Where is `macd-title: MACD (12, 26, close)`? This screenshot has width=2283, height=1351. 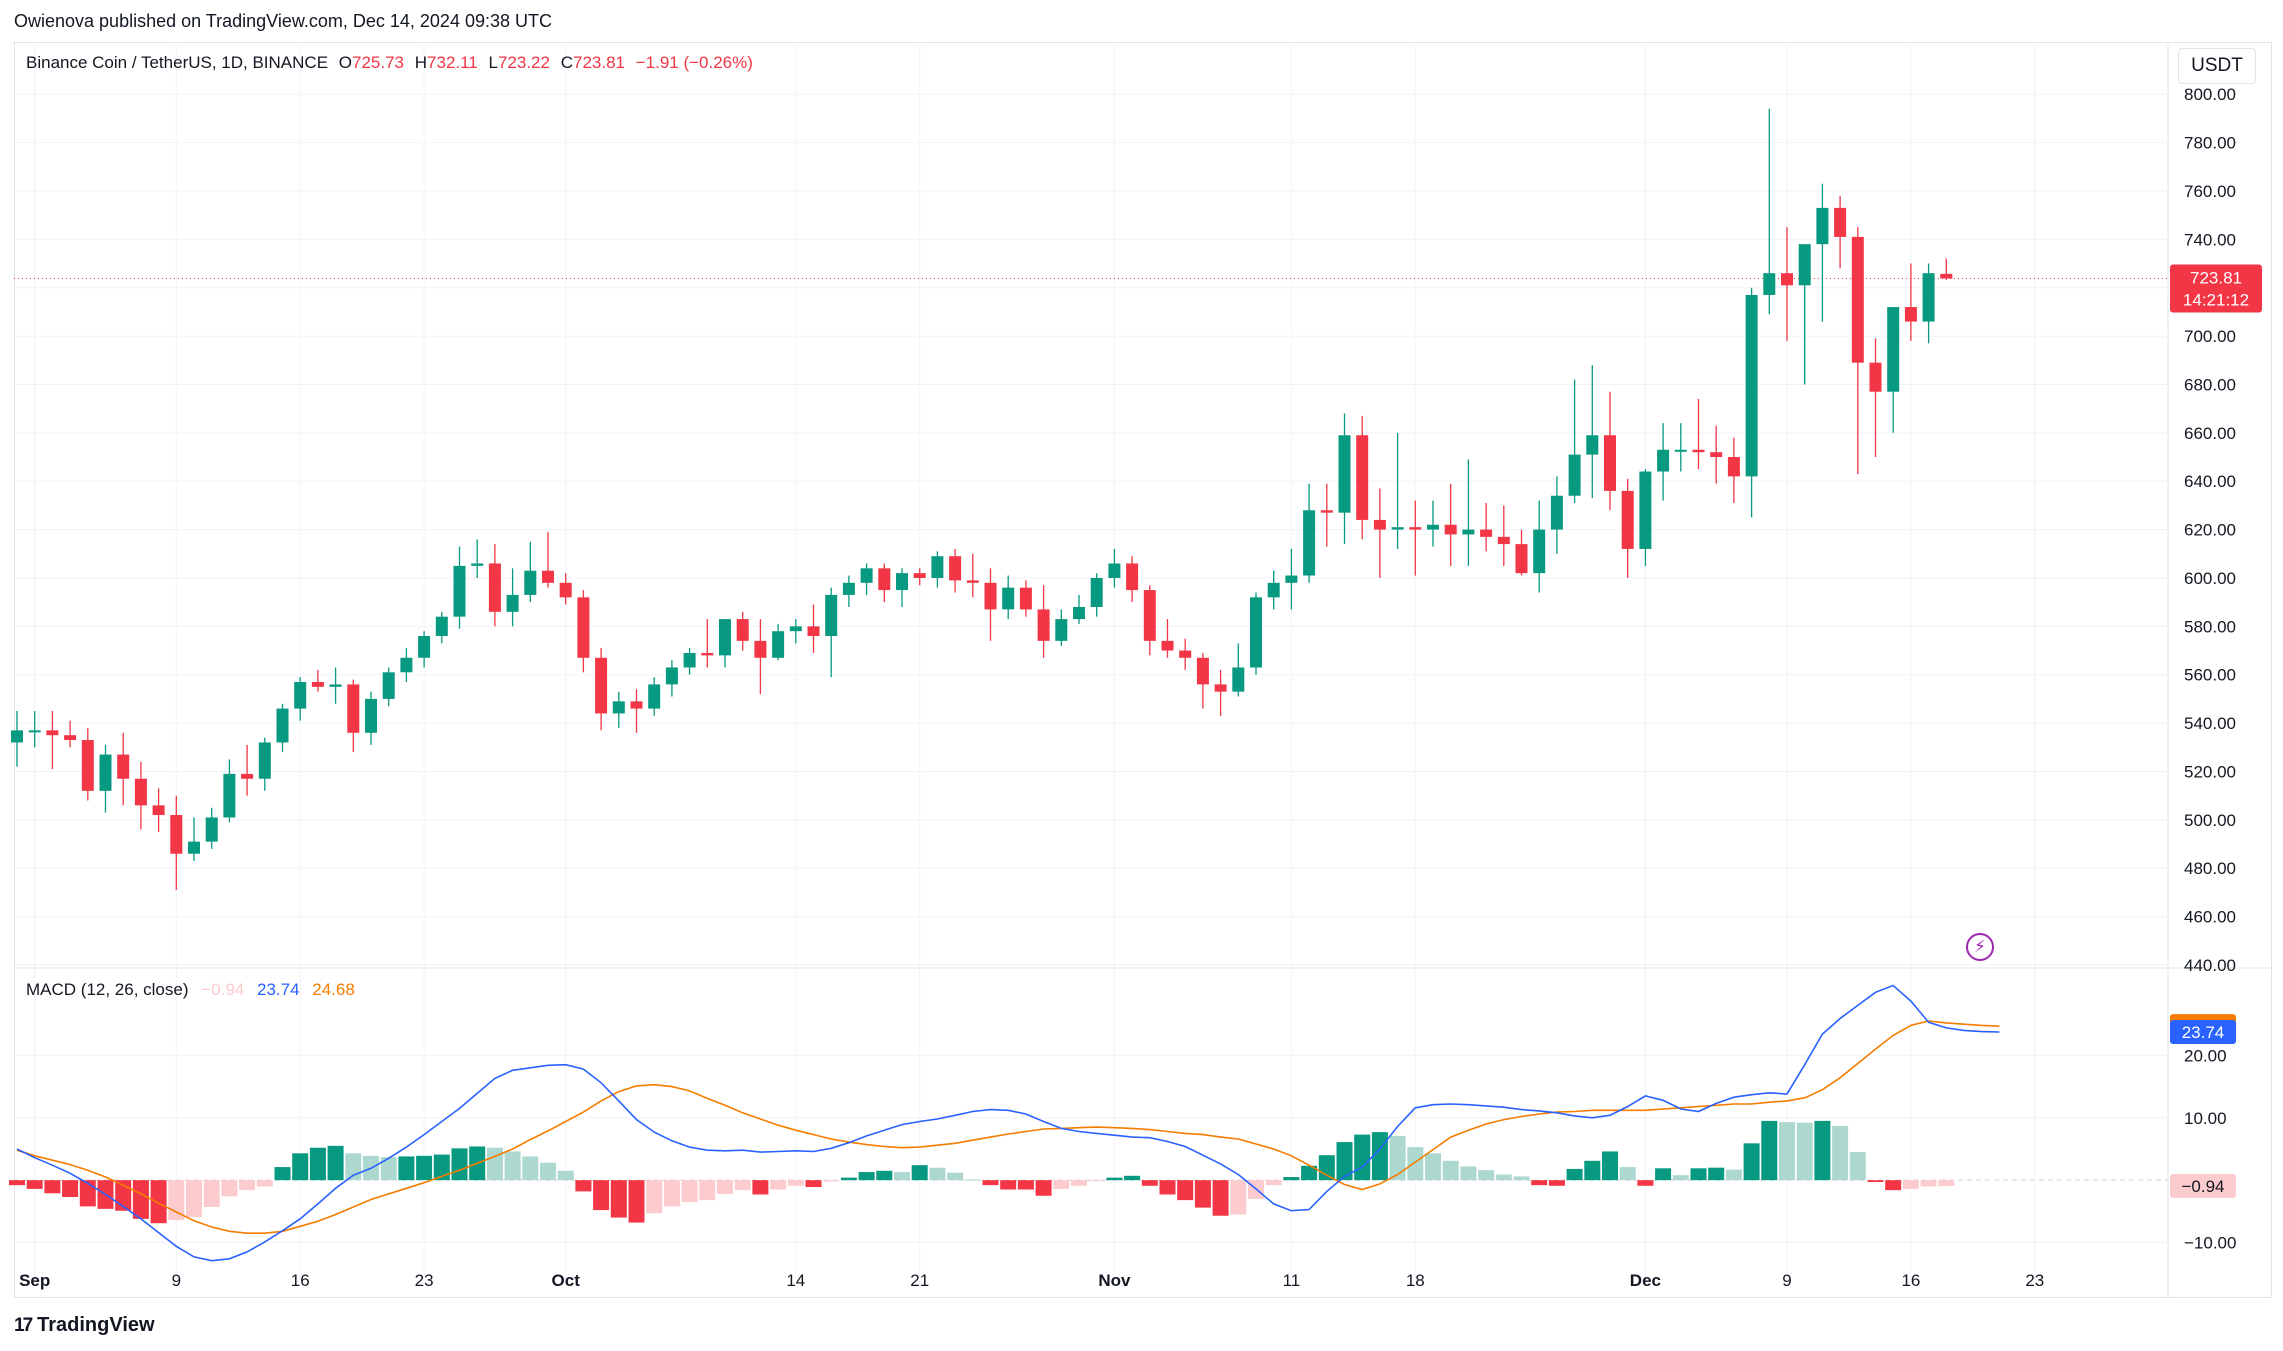 macd-title: MACD (12, 26, close) is located at coordinates (107, 989).